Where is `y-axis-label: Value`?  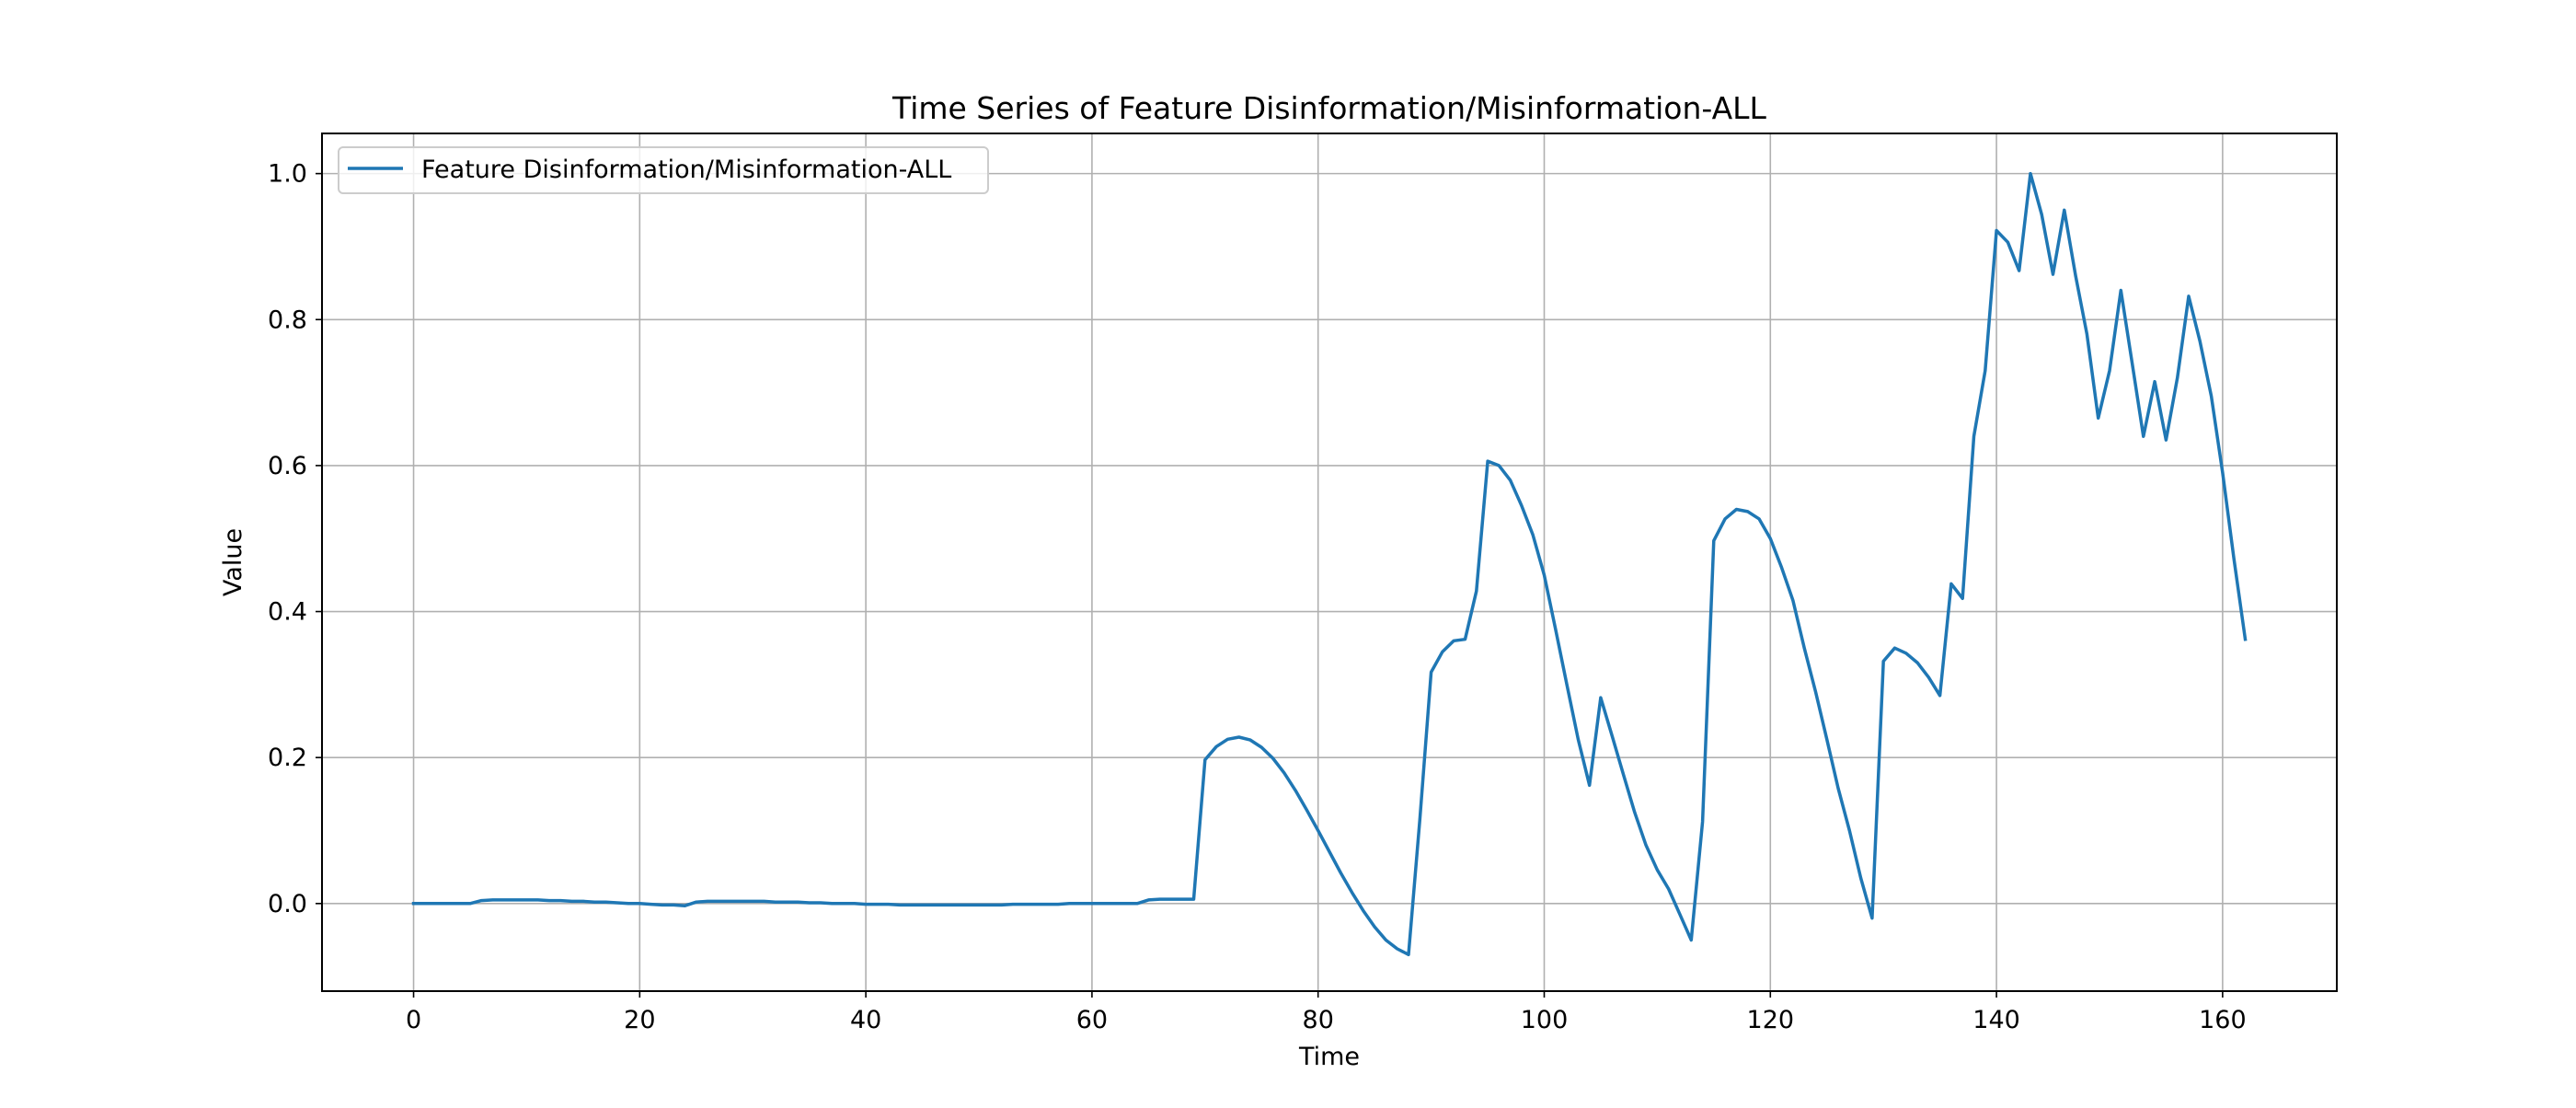 y-axis-label: Value is located at coordinates (233, 562).